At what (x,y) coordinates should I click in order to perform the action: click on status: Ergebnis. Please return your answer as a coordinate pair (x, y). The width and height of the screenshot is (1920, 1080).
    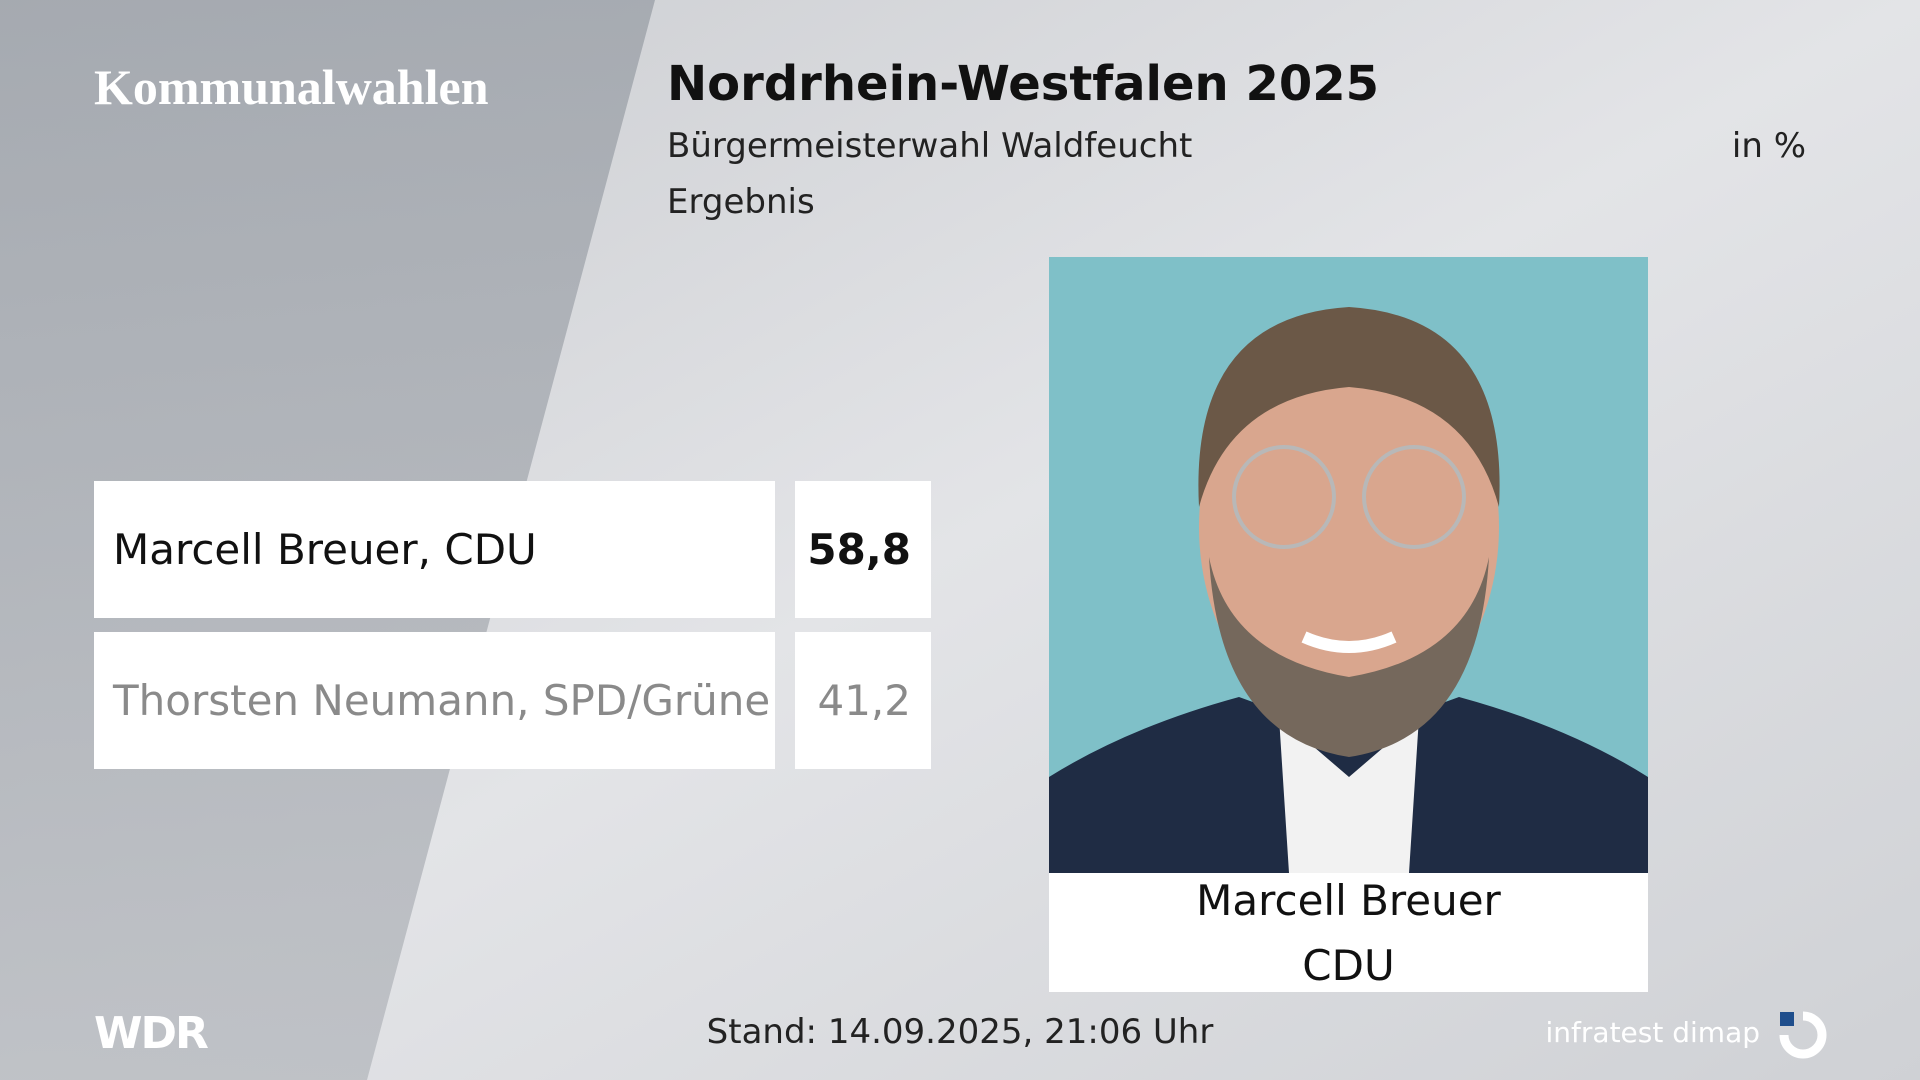
    Looking at the image, I should click on (741, 202).